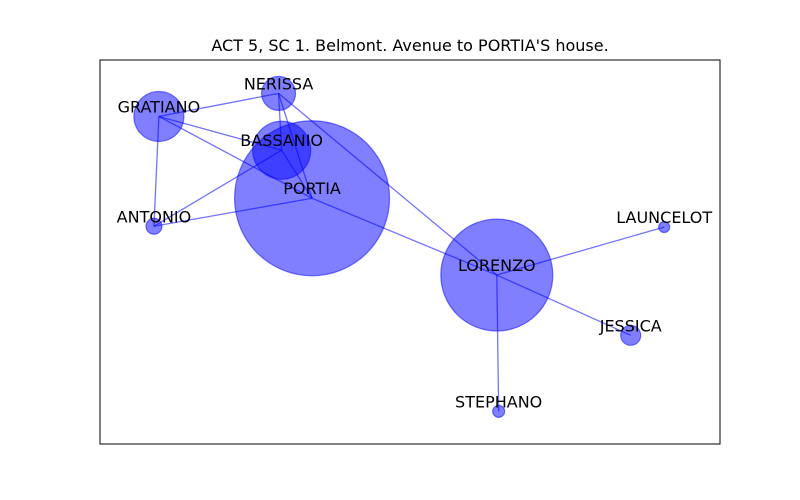  What do you see at coordinates (631, 335) in the screenshot?
I see `node-jessica` at bounding box center [631, 335].